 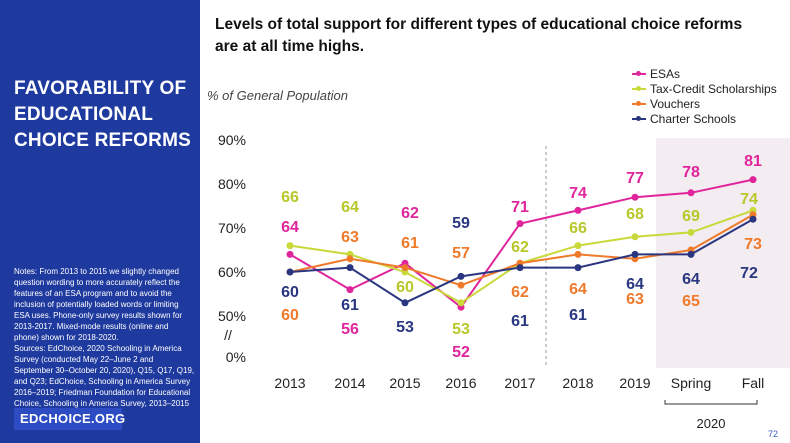 What do you see at coordinates (753, 161) in the screenshot?
I see `data-label-esas: 81` at bounding box center [753, 161].